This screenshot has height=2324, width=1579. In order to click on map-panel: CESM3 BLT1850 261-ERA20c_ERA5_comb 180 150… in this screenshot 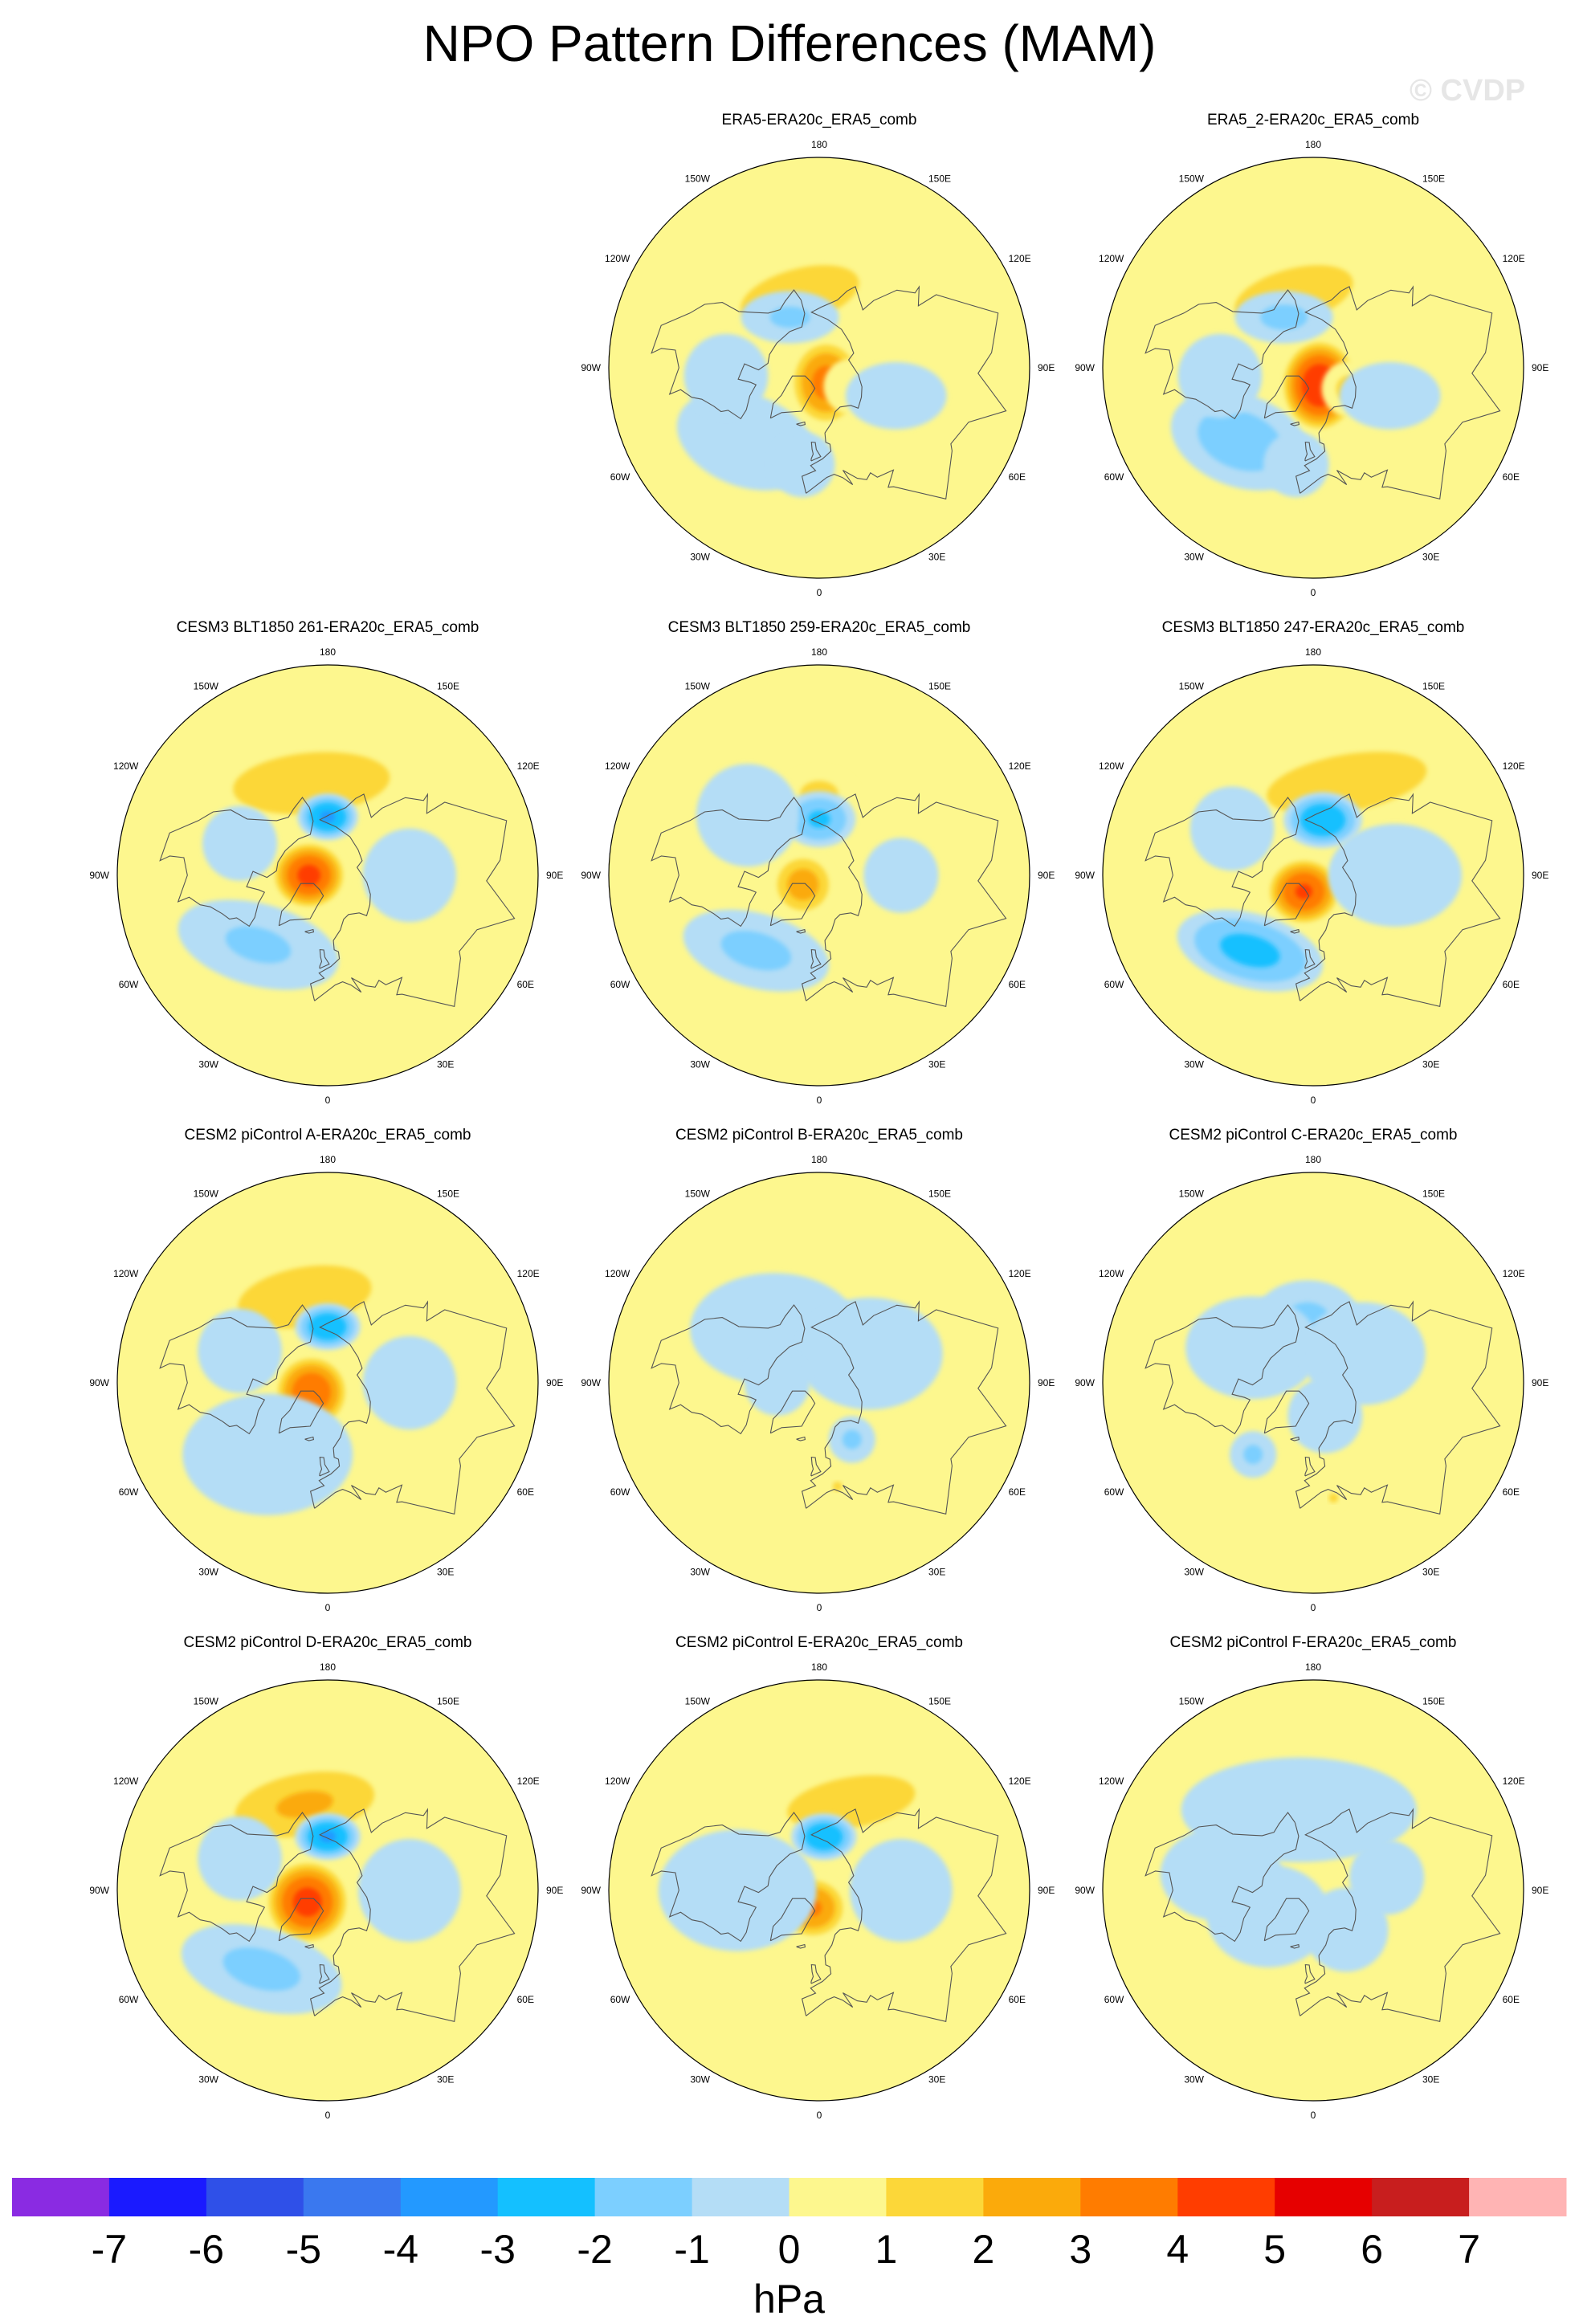, I will do `click(328, 875)`.